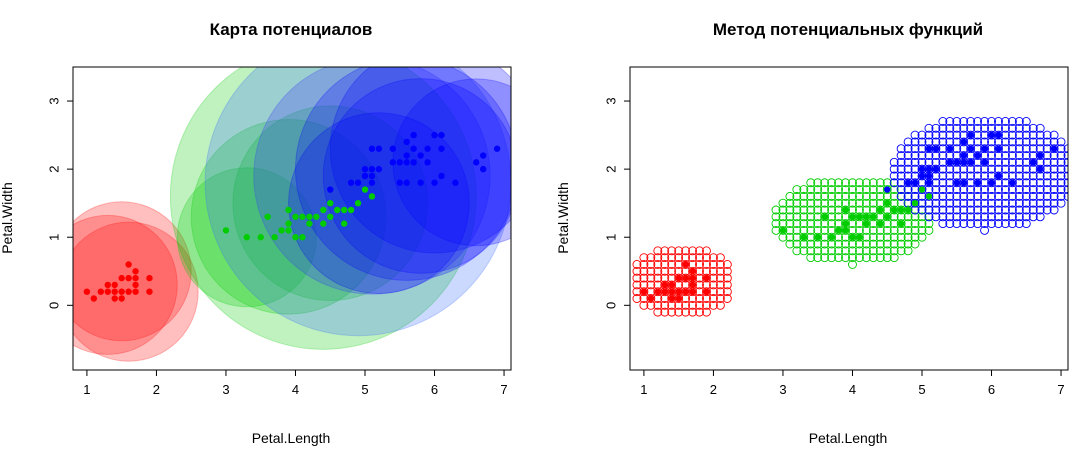 This screenshot has height=453, width=1080. I want to click on x-tick-label: 4, so click(852, 389).